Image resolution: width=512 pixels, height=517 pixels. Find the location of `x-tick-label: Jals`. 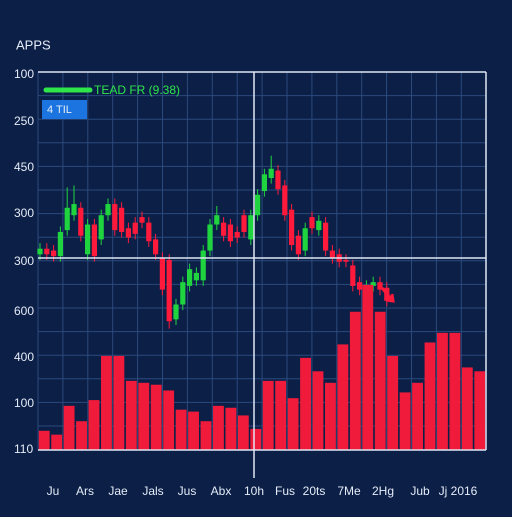

x-tick-label: Jals is located at coordinates (152, 491).